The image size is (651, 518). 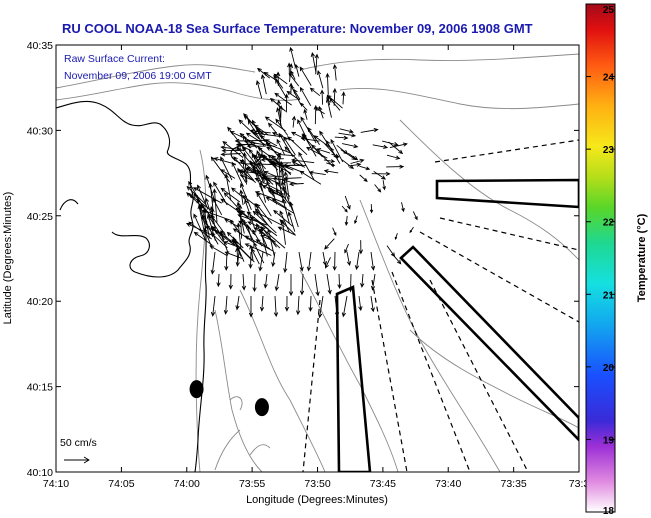 What do you see at coordinates (252, 484) in the screenshot?
I see `x-tick-label: 73:55` at bounding box center [252, 484].